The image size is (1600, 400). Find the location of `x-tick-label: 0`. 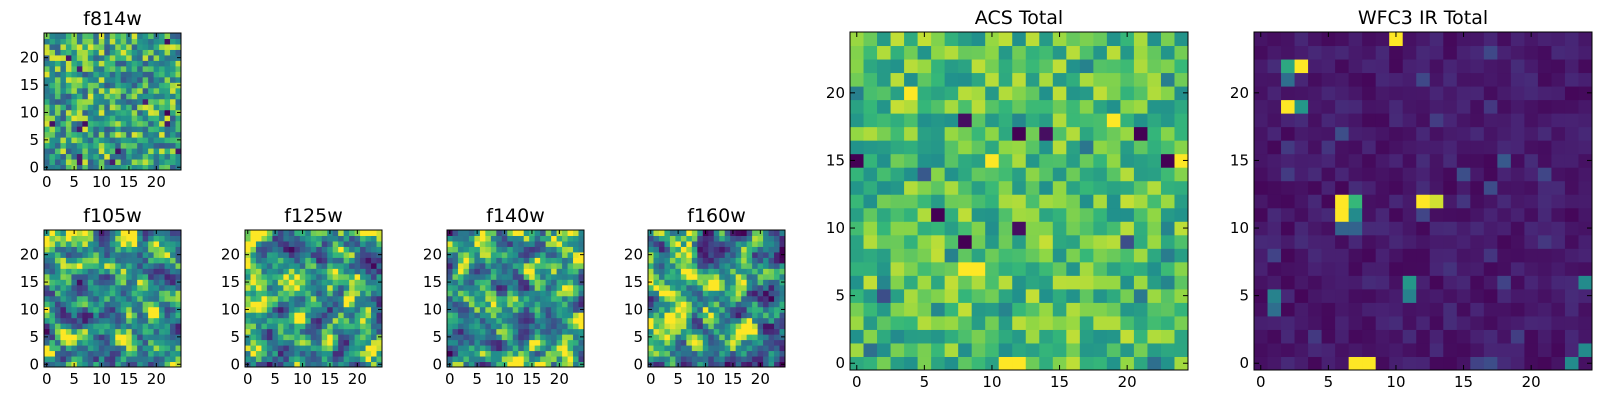

x-tick-label: 0 is located at coordinates (47, 182).